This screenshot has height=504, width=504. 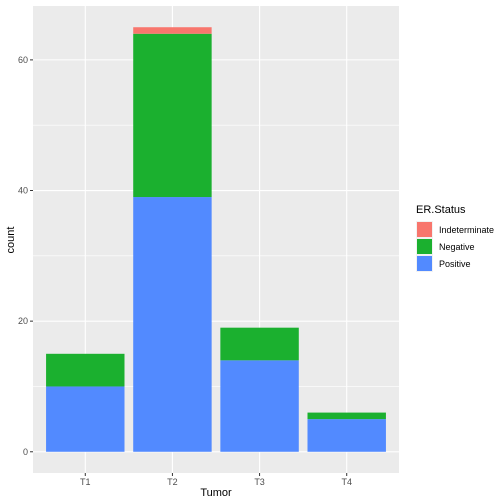 I want to click on legend-key-indeterminate, so click(x=424, y=229).